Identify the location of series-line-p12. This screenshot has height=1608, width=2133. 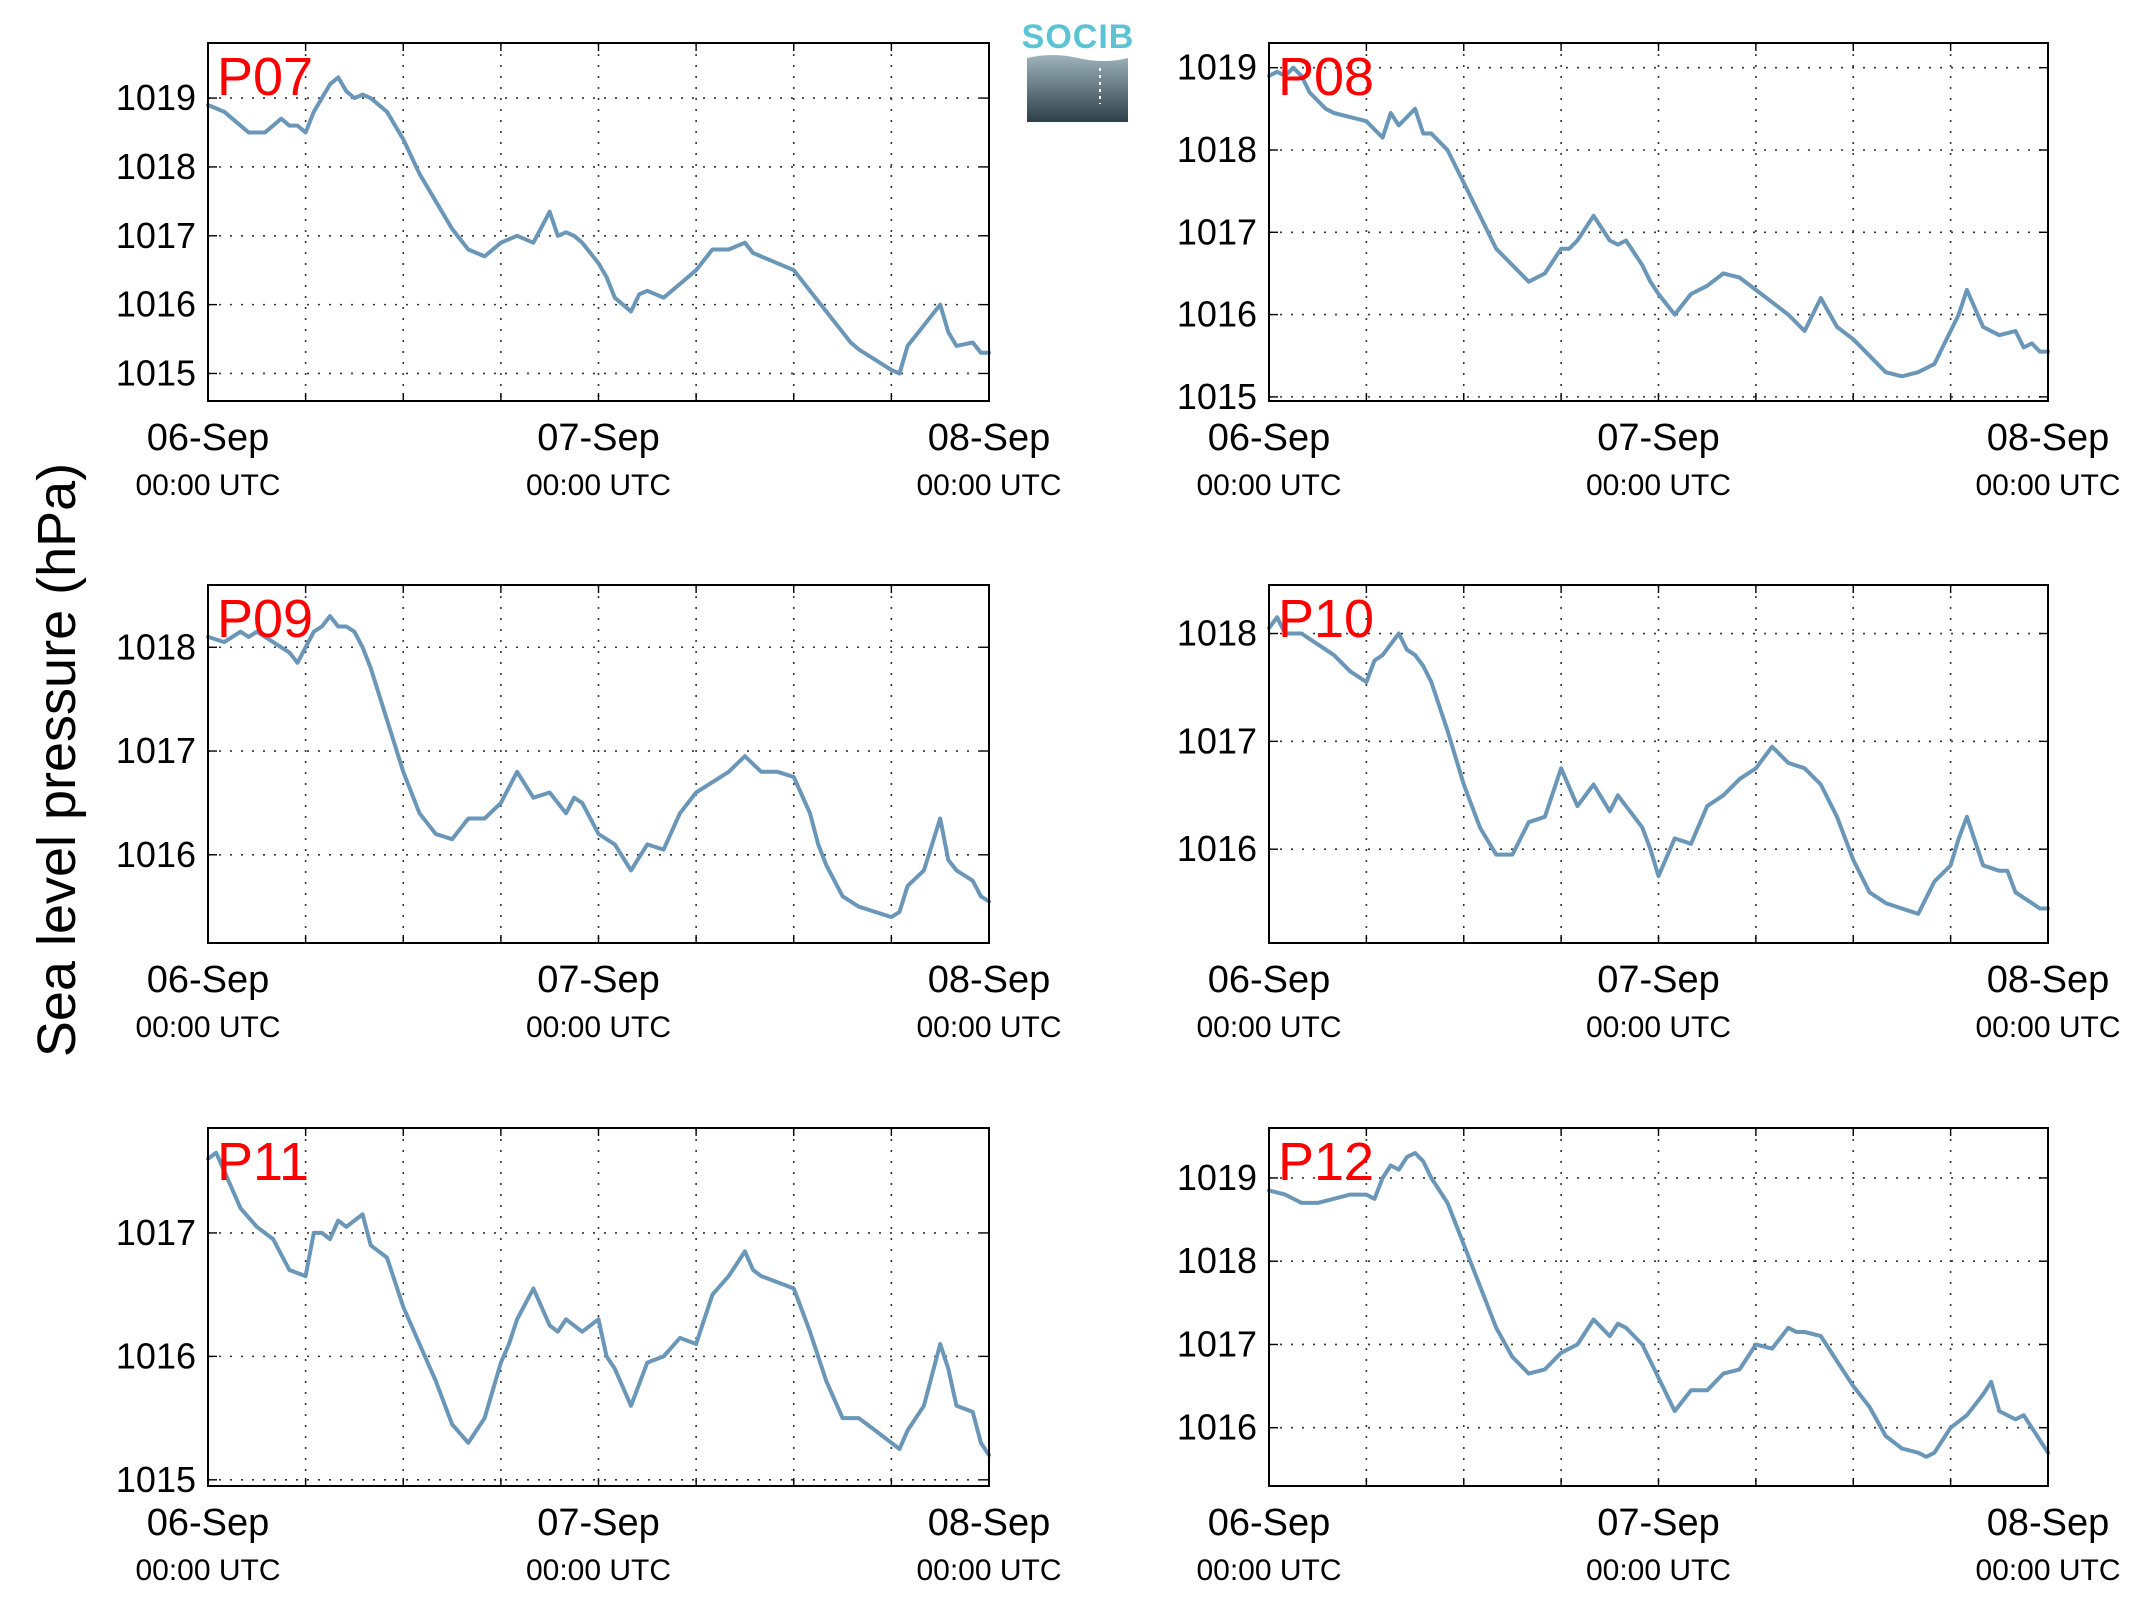
(1658, 1305).